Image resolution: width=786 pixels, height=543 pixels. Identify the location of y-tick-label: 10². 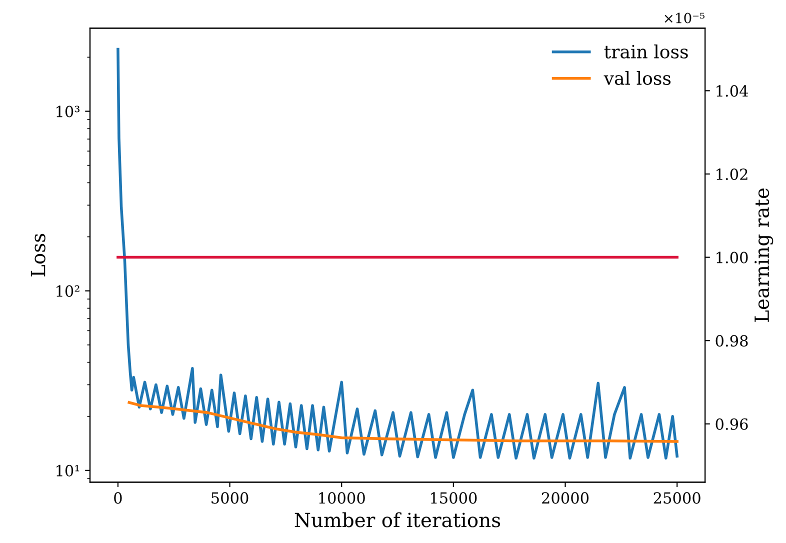
(68, 291).